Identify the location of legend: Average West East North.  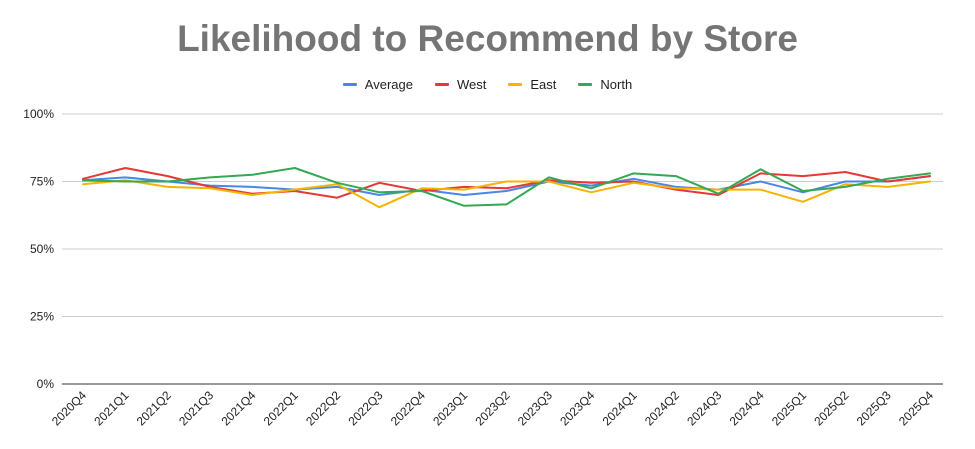
(487, 84).